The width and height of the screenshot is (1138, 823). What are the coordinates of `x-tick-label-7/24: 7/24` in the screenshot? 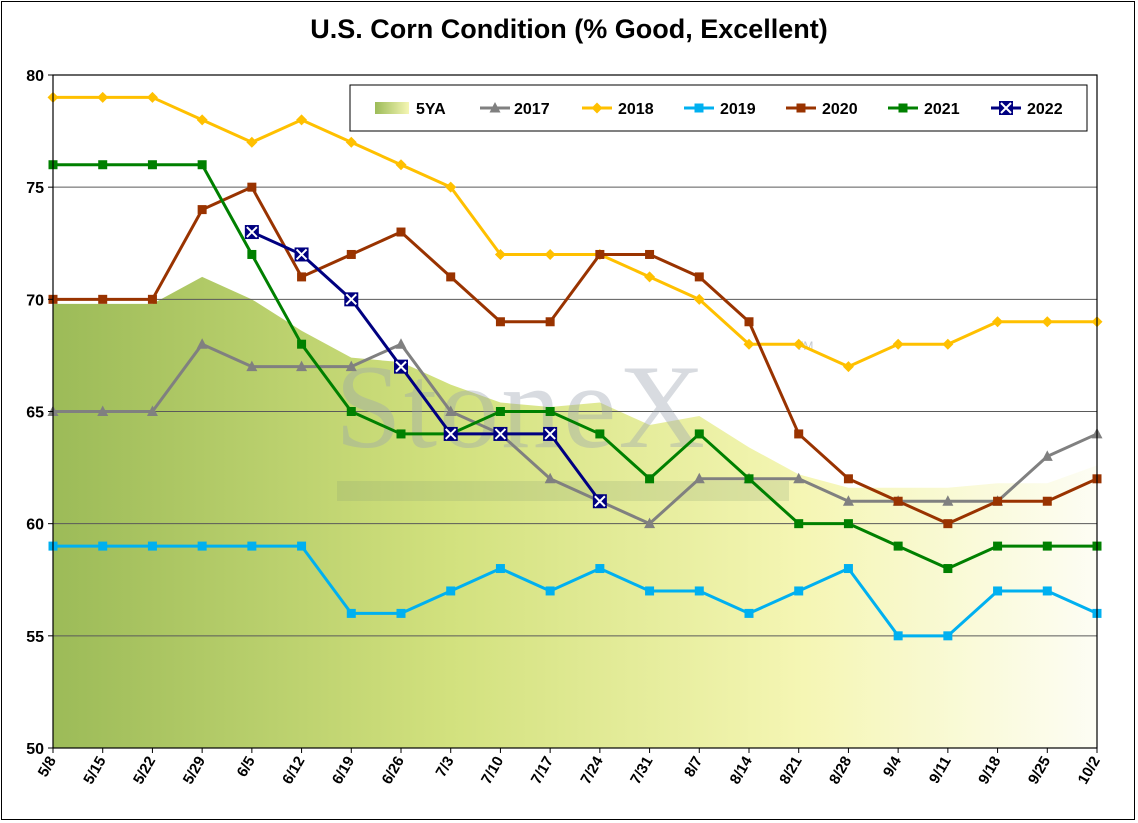 It's located at (592, 770).